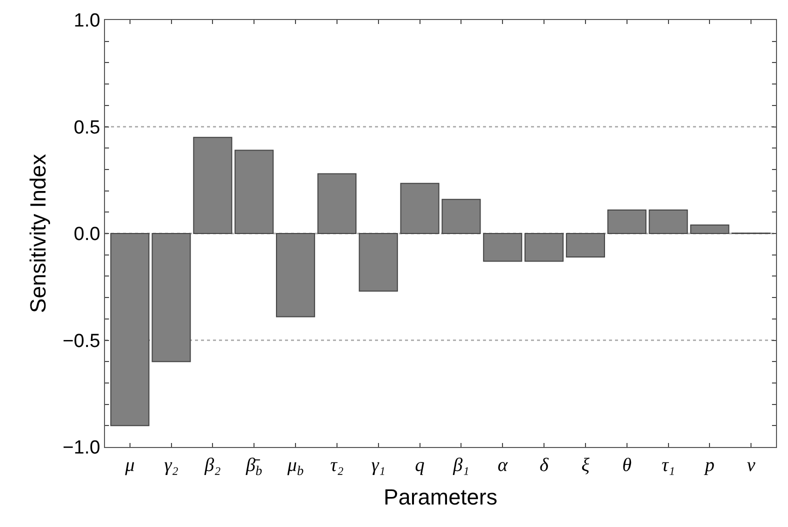  What do you see at coordinates (81, 341) in the screenshot?
I see `y-tick-label: −0.5` at bounding box center [81, 341].